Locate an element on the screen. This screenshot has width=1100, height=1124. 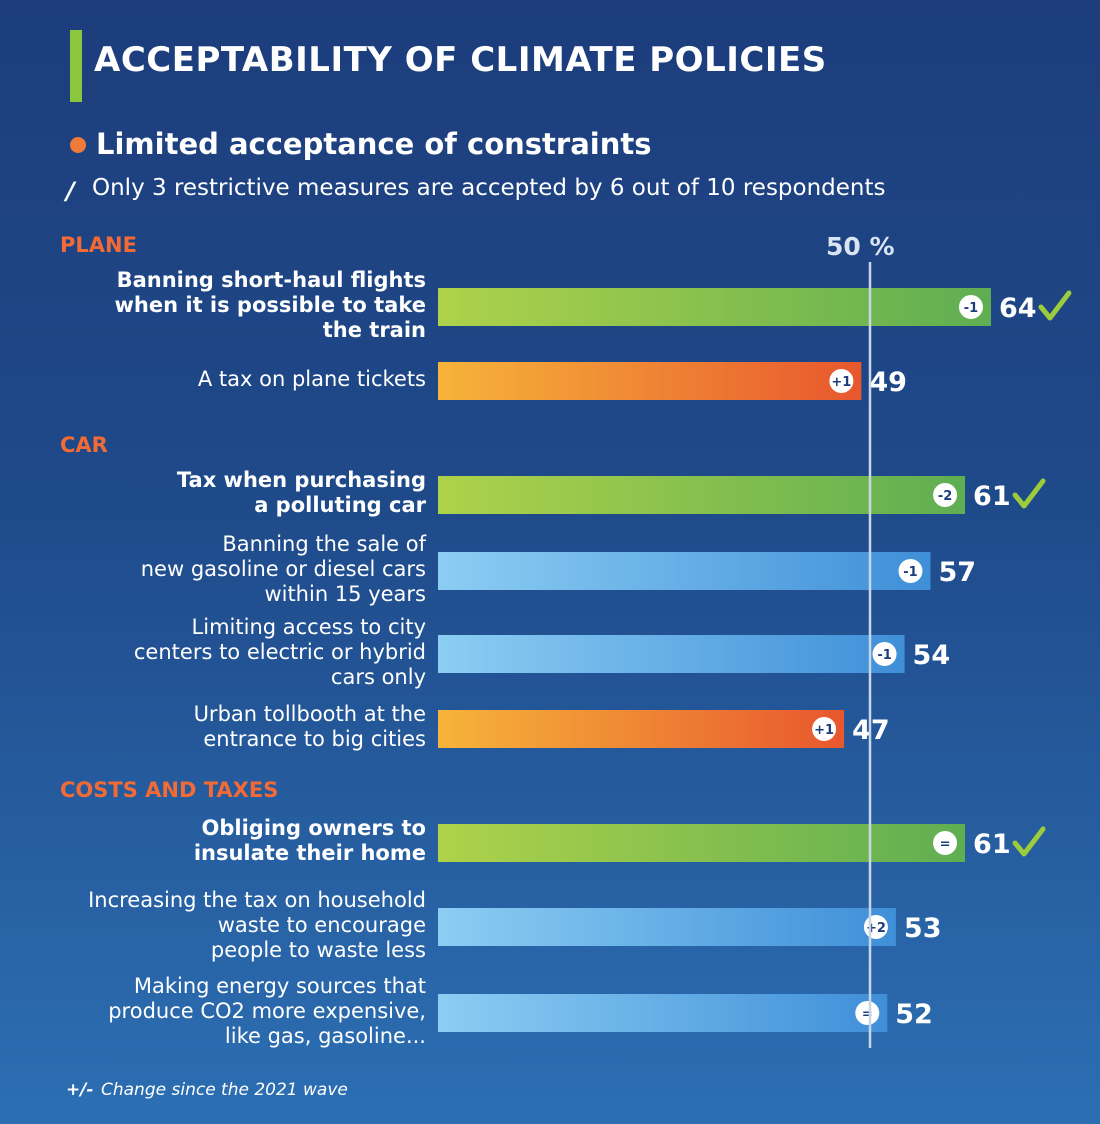
subtitle: Limited acceptance of constraints is located at coordinates (374, 144).